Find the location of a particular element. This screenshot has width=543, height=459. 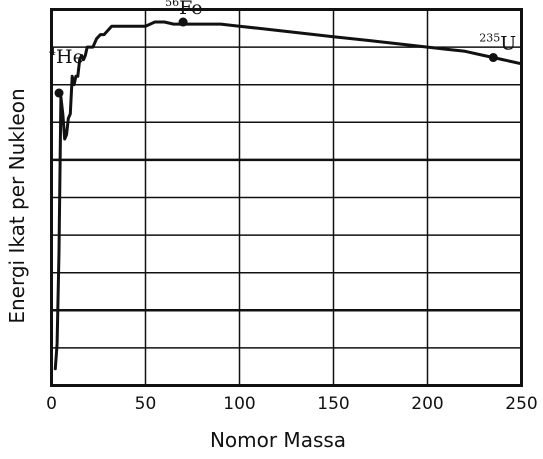

x-tick-label: 0 is located at coordinates (51, 404).